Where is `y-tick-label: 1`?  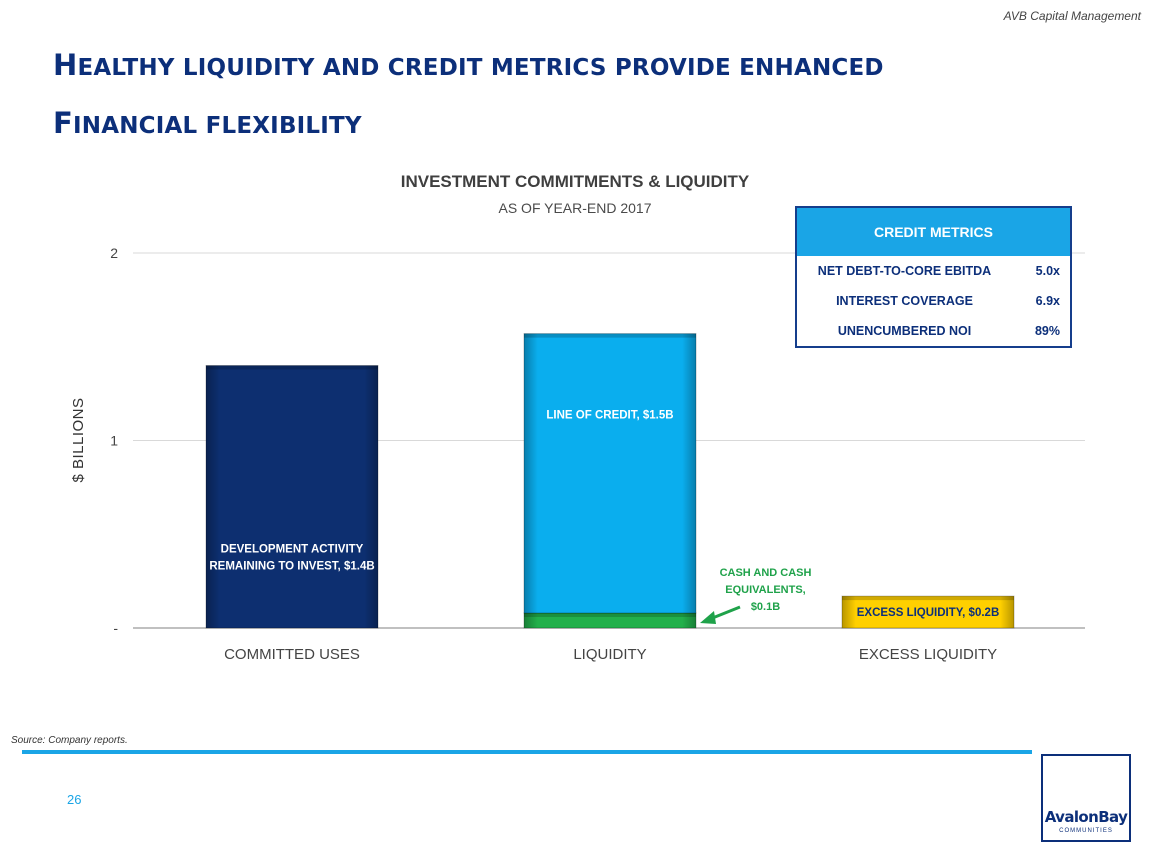
y-tick-label: 1 is located at coordinates (114, 441).